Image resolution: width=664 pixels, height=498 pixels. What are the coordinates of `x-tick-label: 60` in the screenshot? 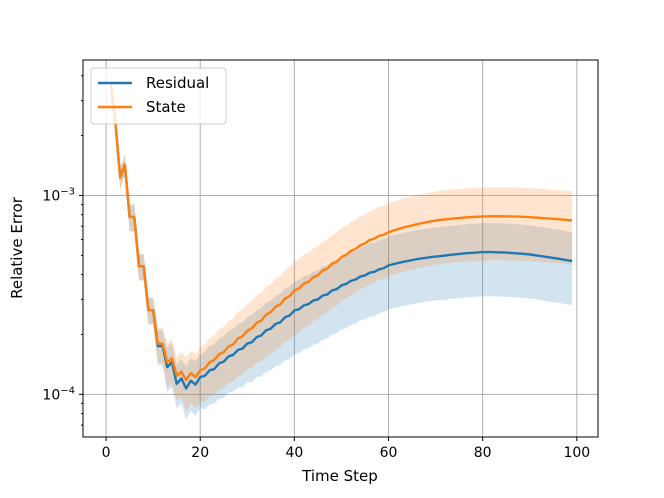 It's located at (389, 453).